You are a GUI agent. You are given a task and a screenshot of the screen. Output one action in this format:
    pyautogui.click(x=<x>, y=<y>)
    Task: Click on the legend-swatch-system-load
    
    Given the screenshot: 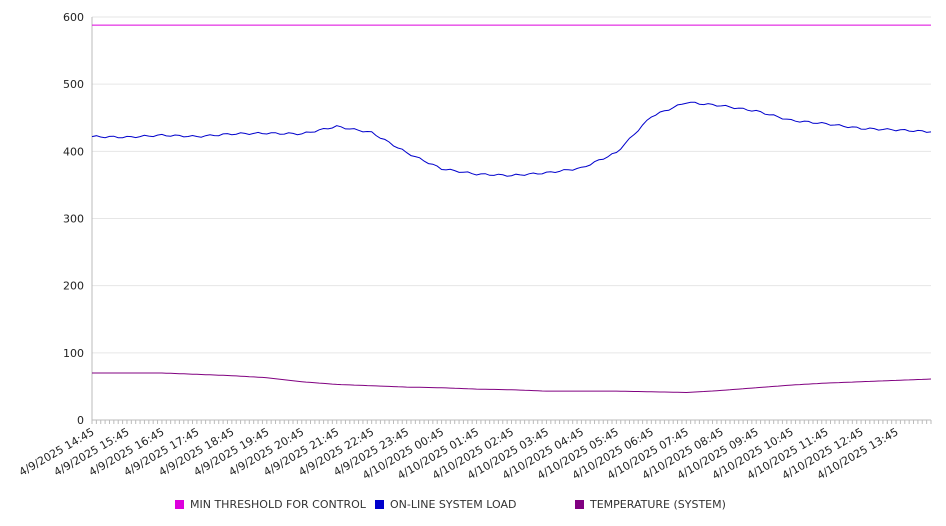 What is the action you would take?
    pyautogui.click(x=379, y=504)
    